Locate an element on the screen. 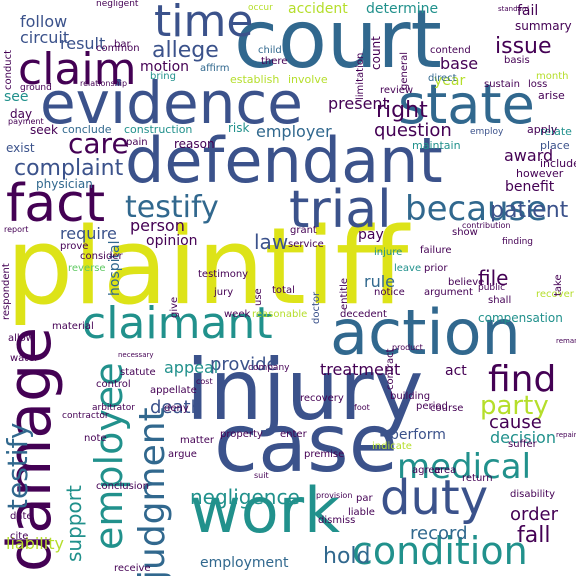 The width and height of the screenshot is (576, 576). word-motion: motion is located at coordinates (165, 67).